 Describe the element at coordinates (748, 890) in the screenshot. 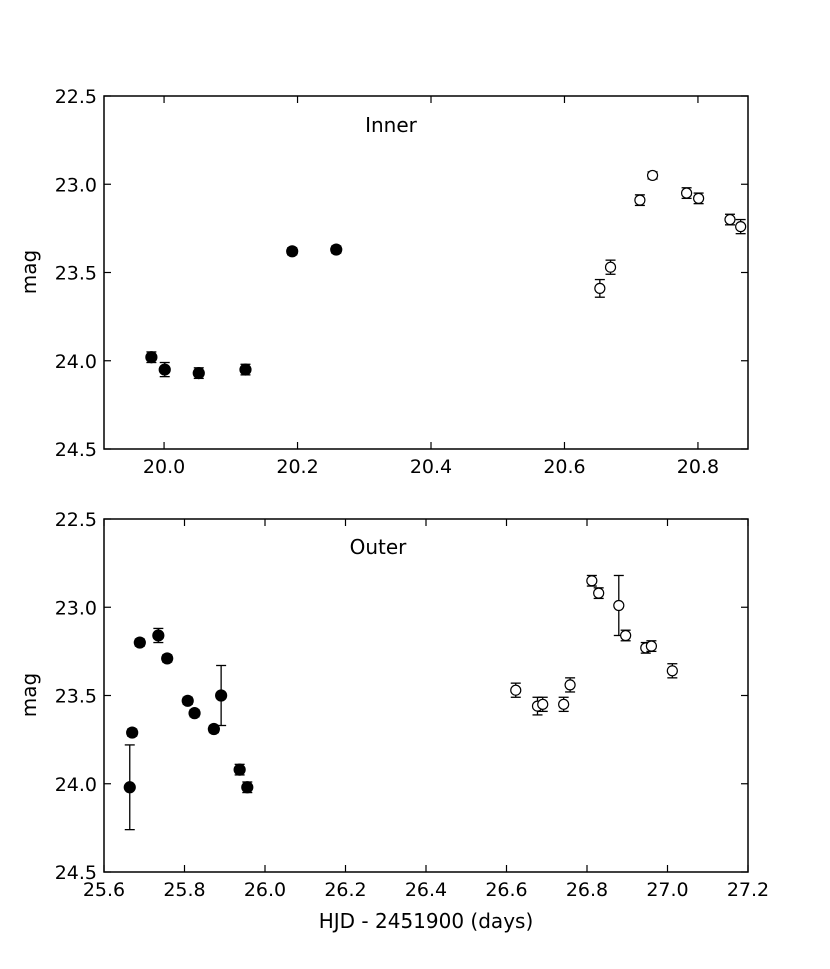

I see `x-tick-label: 27.2` at that location.